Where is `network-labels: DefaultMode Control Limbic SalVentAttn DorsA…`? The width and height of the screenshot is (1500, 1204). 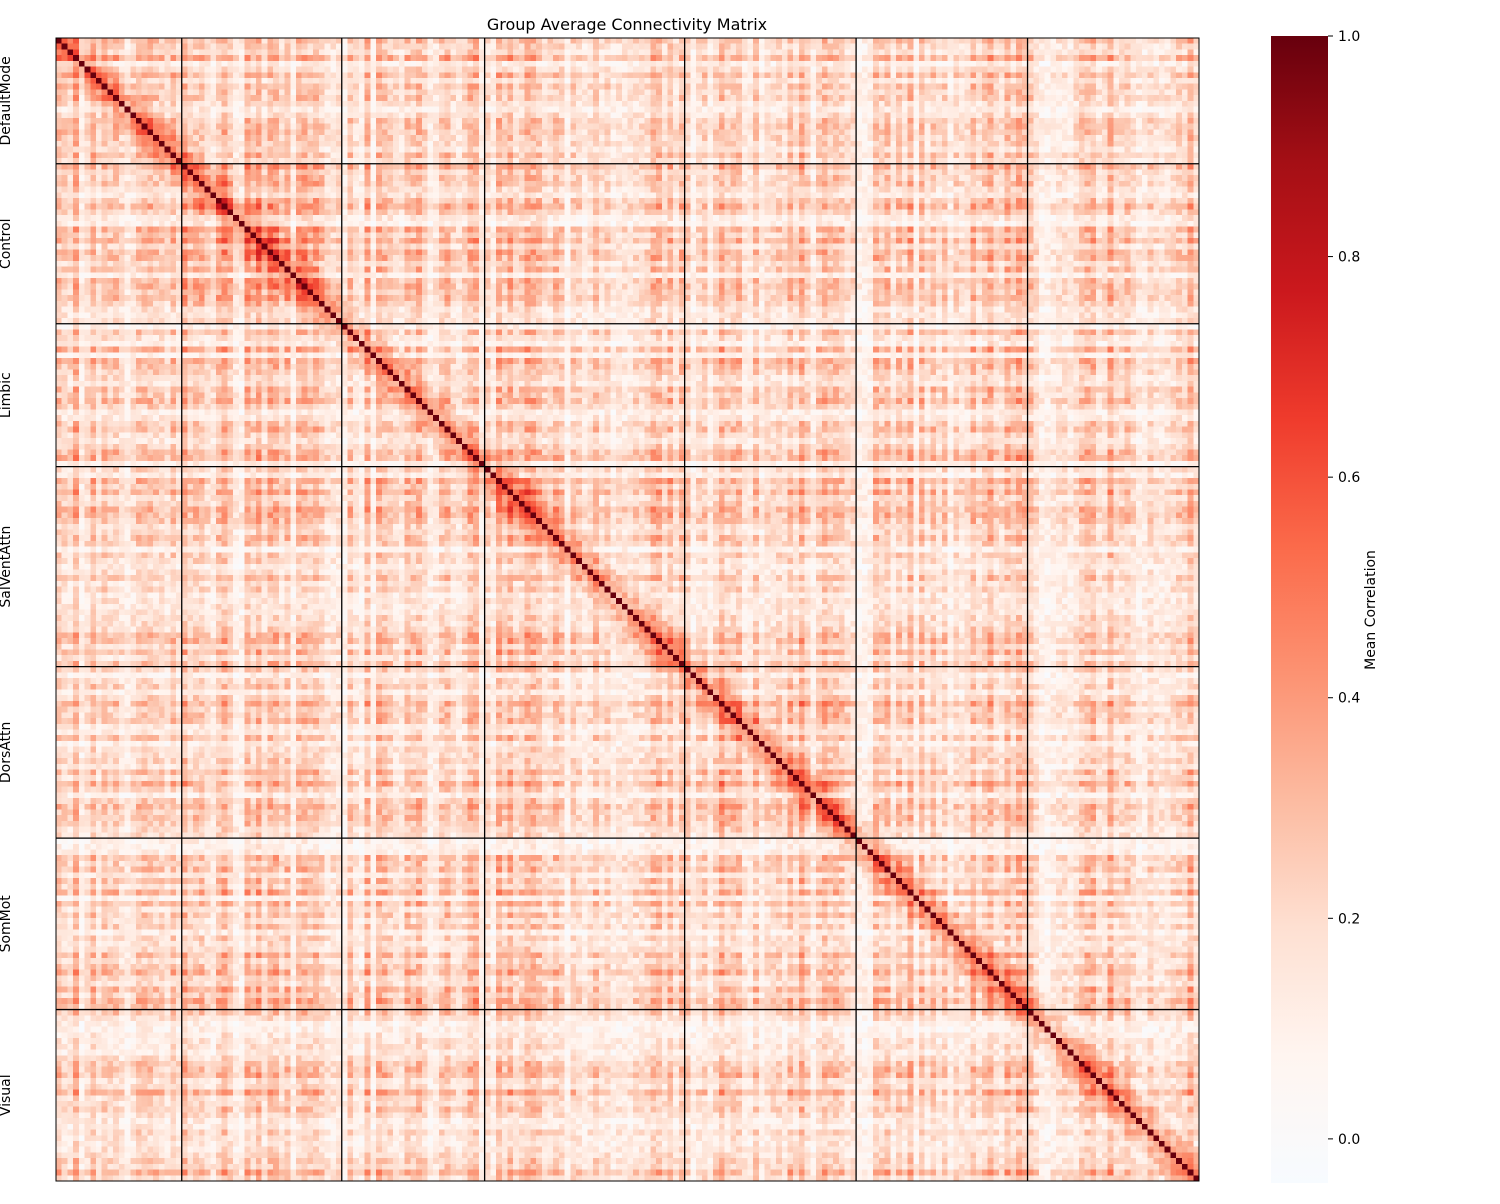
network-labels: DefaultMode Control Limbic SalVentAttn DorsA… is located at coordinates (7, 586).